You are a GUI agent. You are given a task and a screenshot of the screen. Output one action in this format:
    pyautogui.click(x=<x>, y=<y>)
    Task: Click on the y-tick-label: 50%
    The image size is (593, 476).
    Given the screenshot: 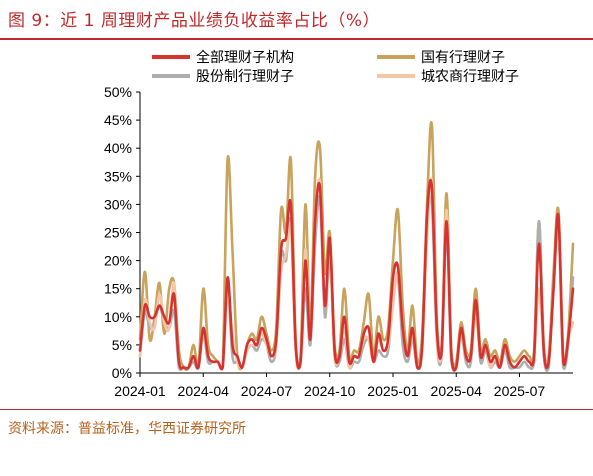 What is the action you would take?
    pyautogui.click(x=118, y=92)
    